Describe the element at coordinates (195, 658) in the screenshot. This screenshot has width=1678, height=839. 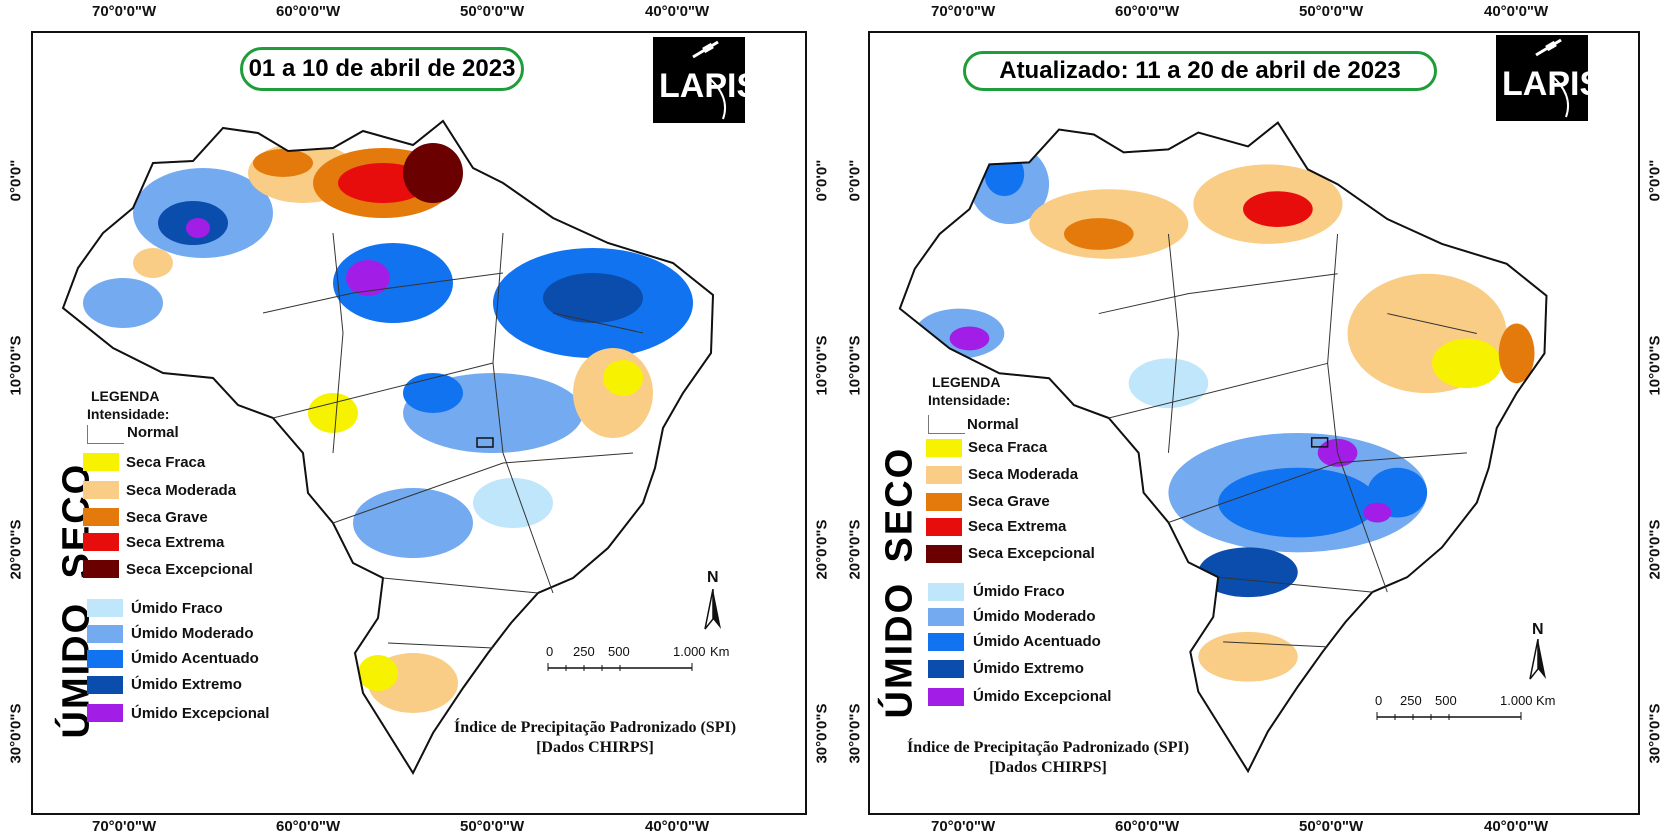
I see `legend-label-umido-acentuado: Úmido Acentuado` at that location.